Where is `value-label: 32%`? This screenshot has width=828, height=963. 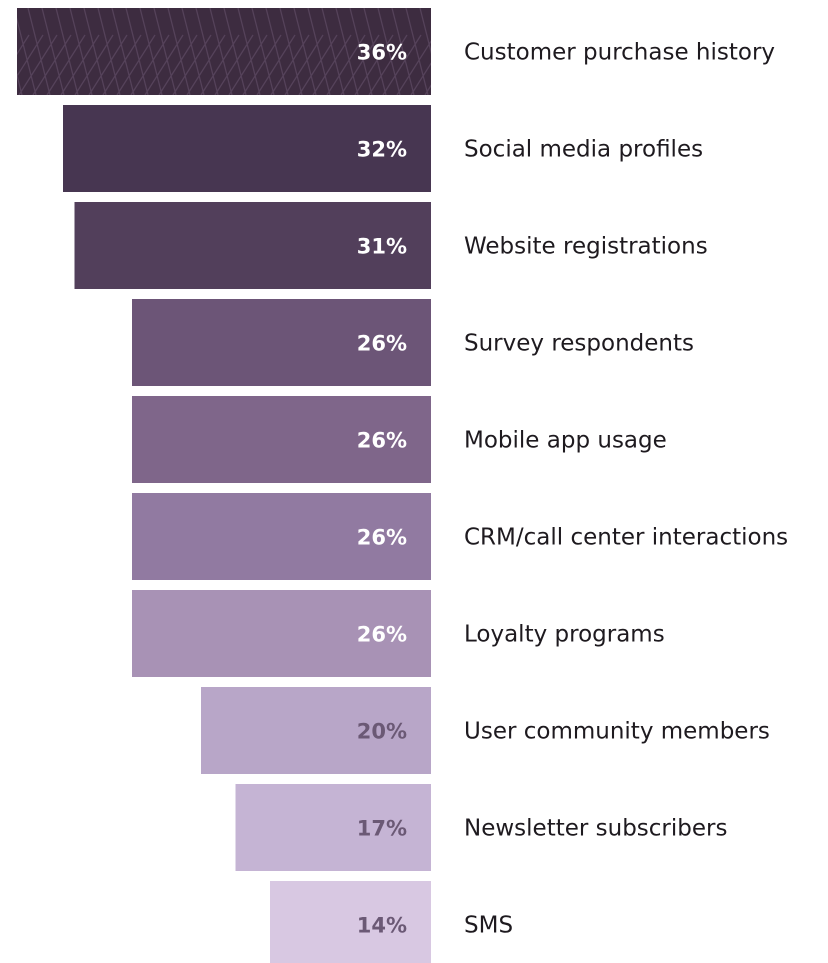
value-label: 32% is located at coordinates (382, 150).